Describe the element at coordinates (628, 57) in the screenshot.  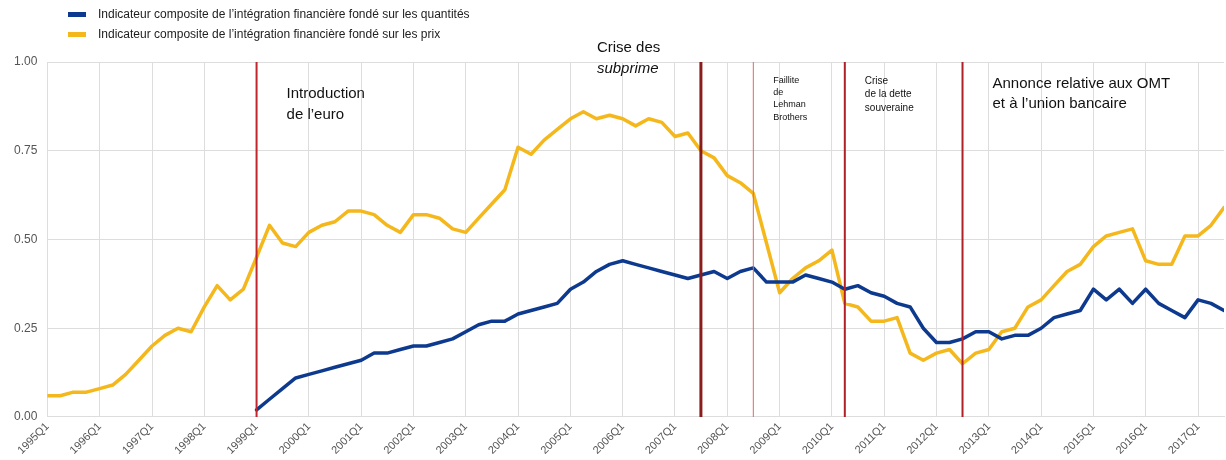
I see `ref-line-label: Crise des subprime` at that location.